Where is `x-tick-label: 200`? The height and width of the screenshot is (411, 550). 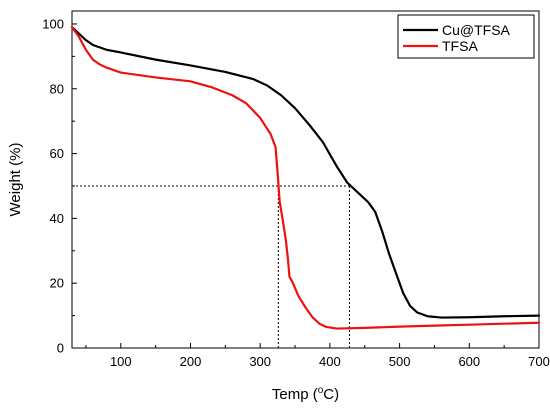 x-tick-label: 200 is located at coordinates (191, 361).